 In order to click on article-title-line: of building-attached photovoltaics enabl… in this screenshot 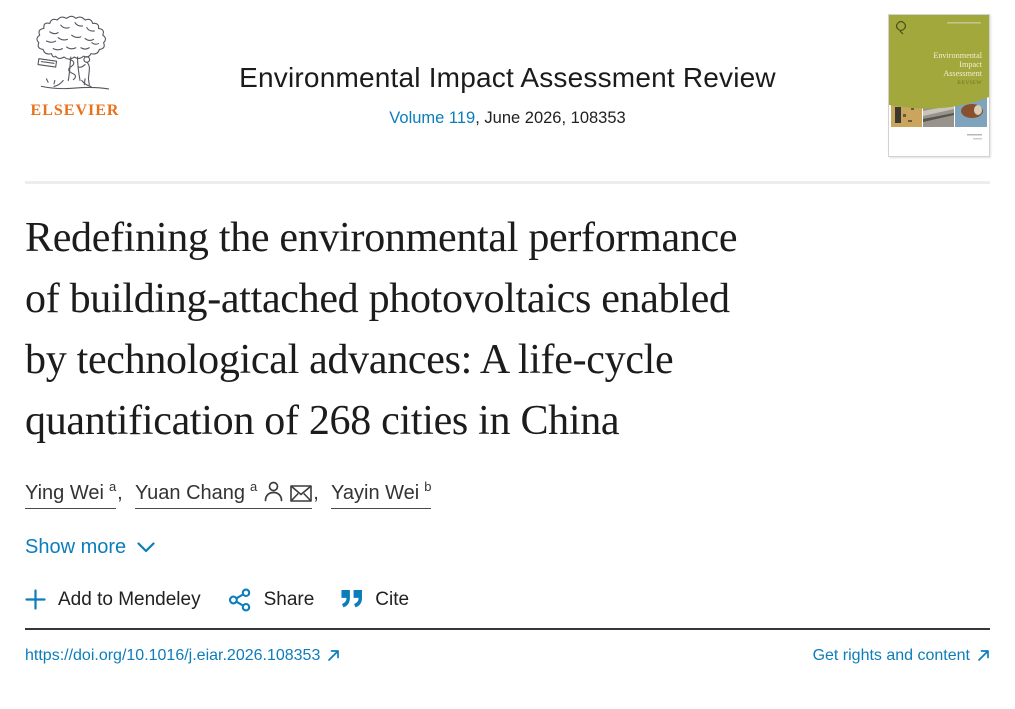, I will do `click(377, 299)`.